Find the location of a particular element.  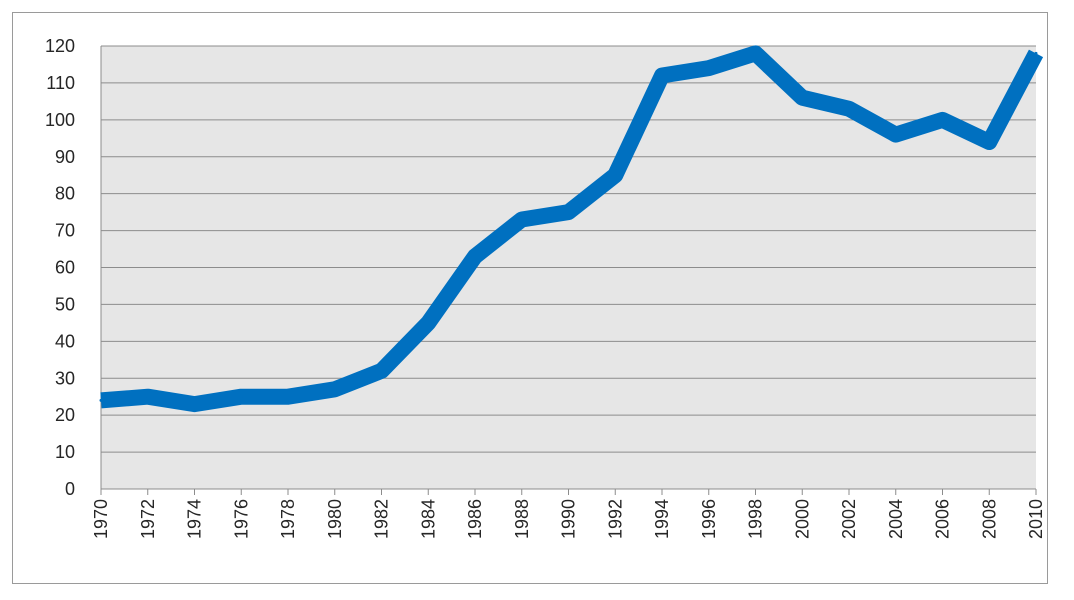

x-tick-label: 1996 is located at coordinates (709, 519).